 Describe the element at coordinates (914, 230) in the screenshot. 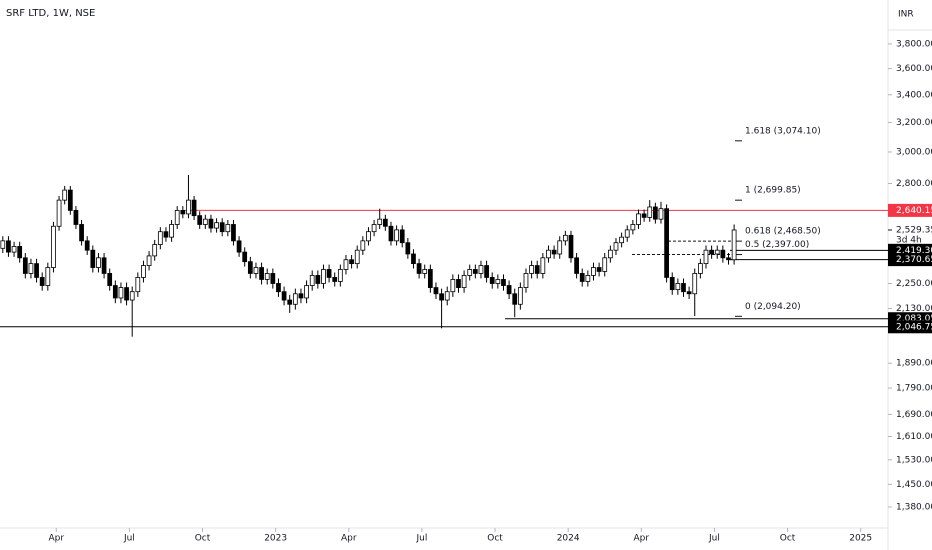

I see `last-price-label: 2,529.35` at that location.